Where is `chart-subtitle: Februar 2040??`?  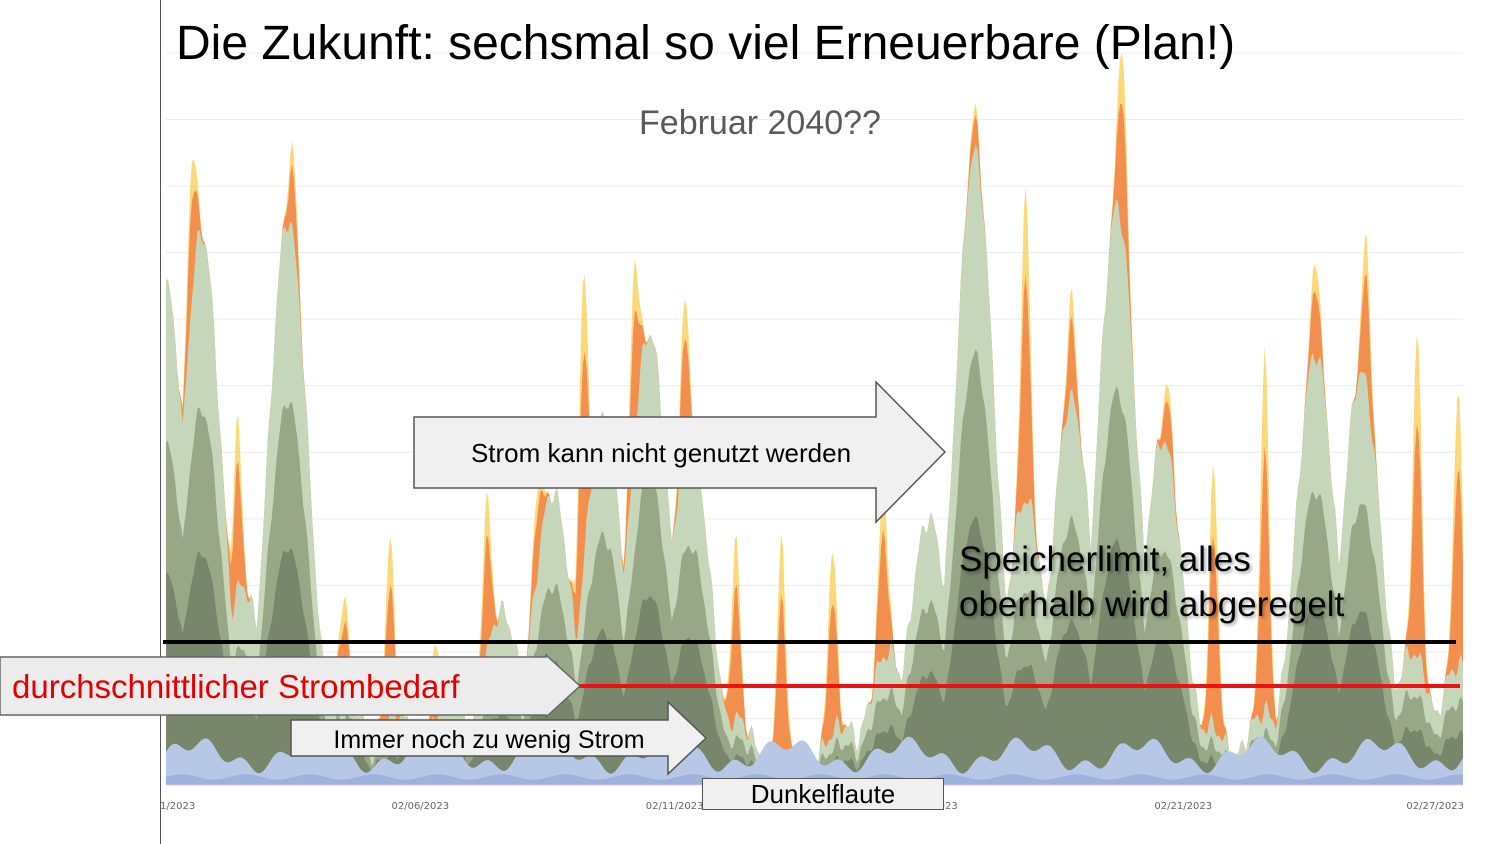
chart-subtitle: Februar 2040?? is located at coordinates (760, 123).